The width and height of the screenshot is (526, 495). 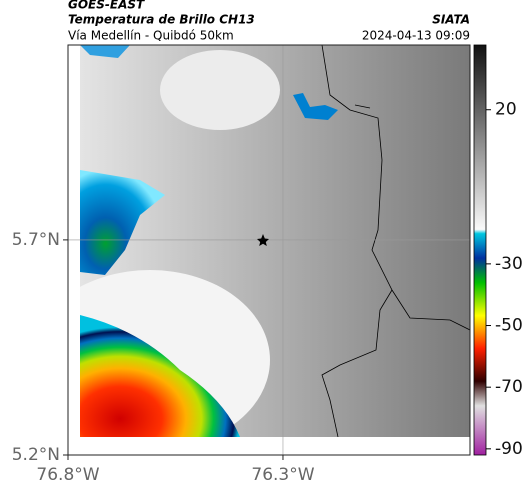 What do you see at coordinates (509, 264) in the screenshot?
I see `colorbar-tick-label: -30` at bounding box center [509, 264].